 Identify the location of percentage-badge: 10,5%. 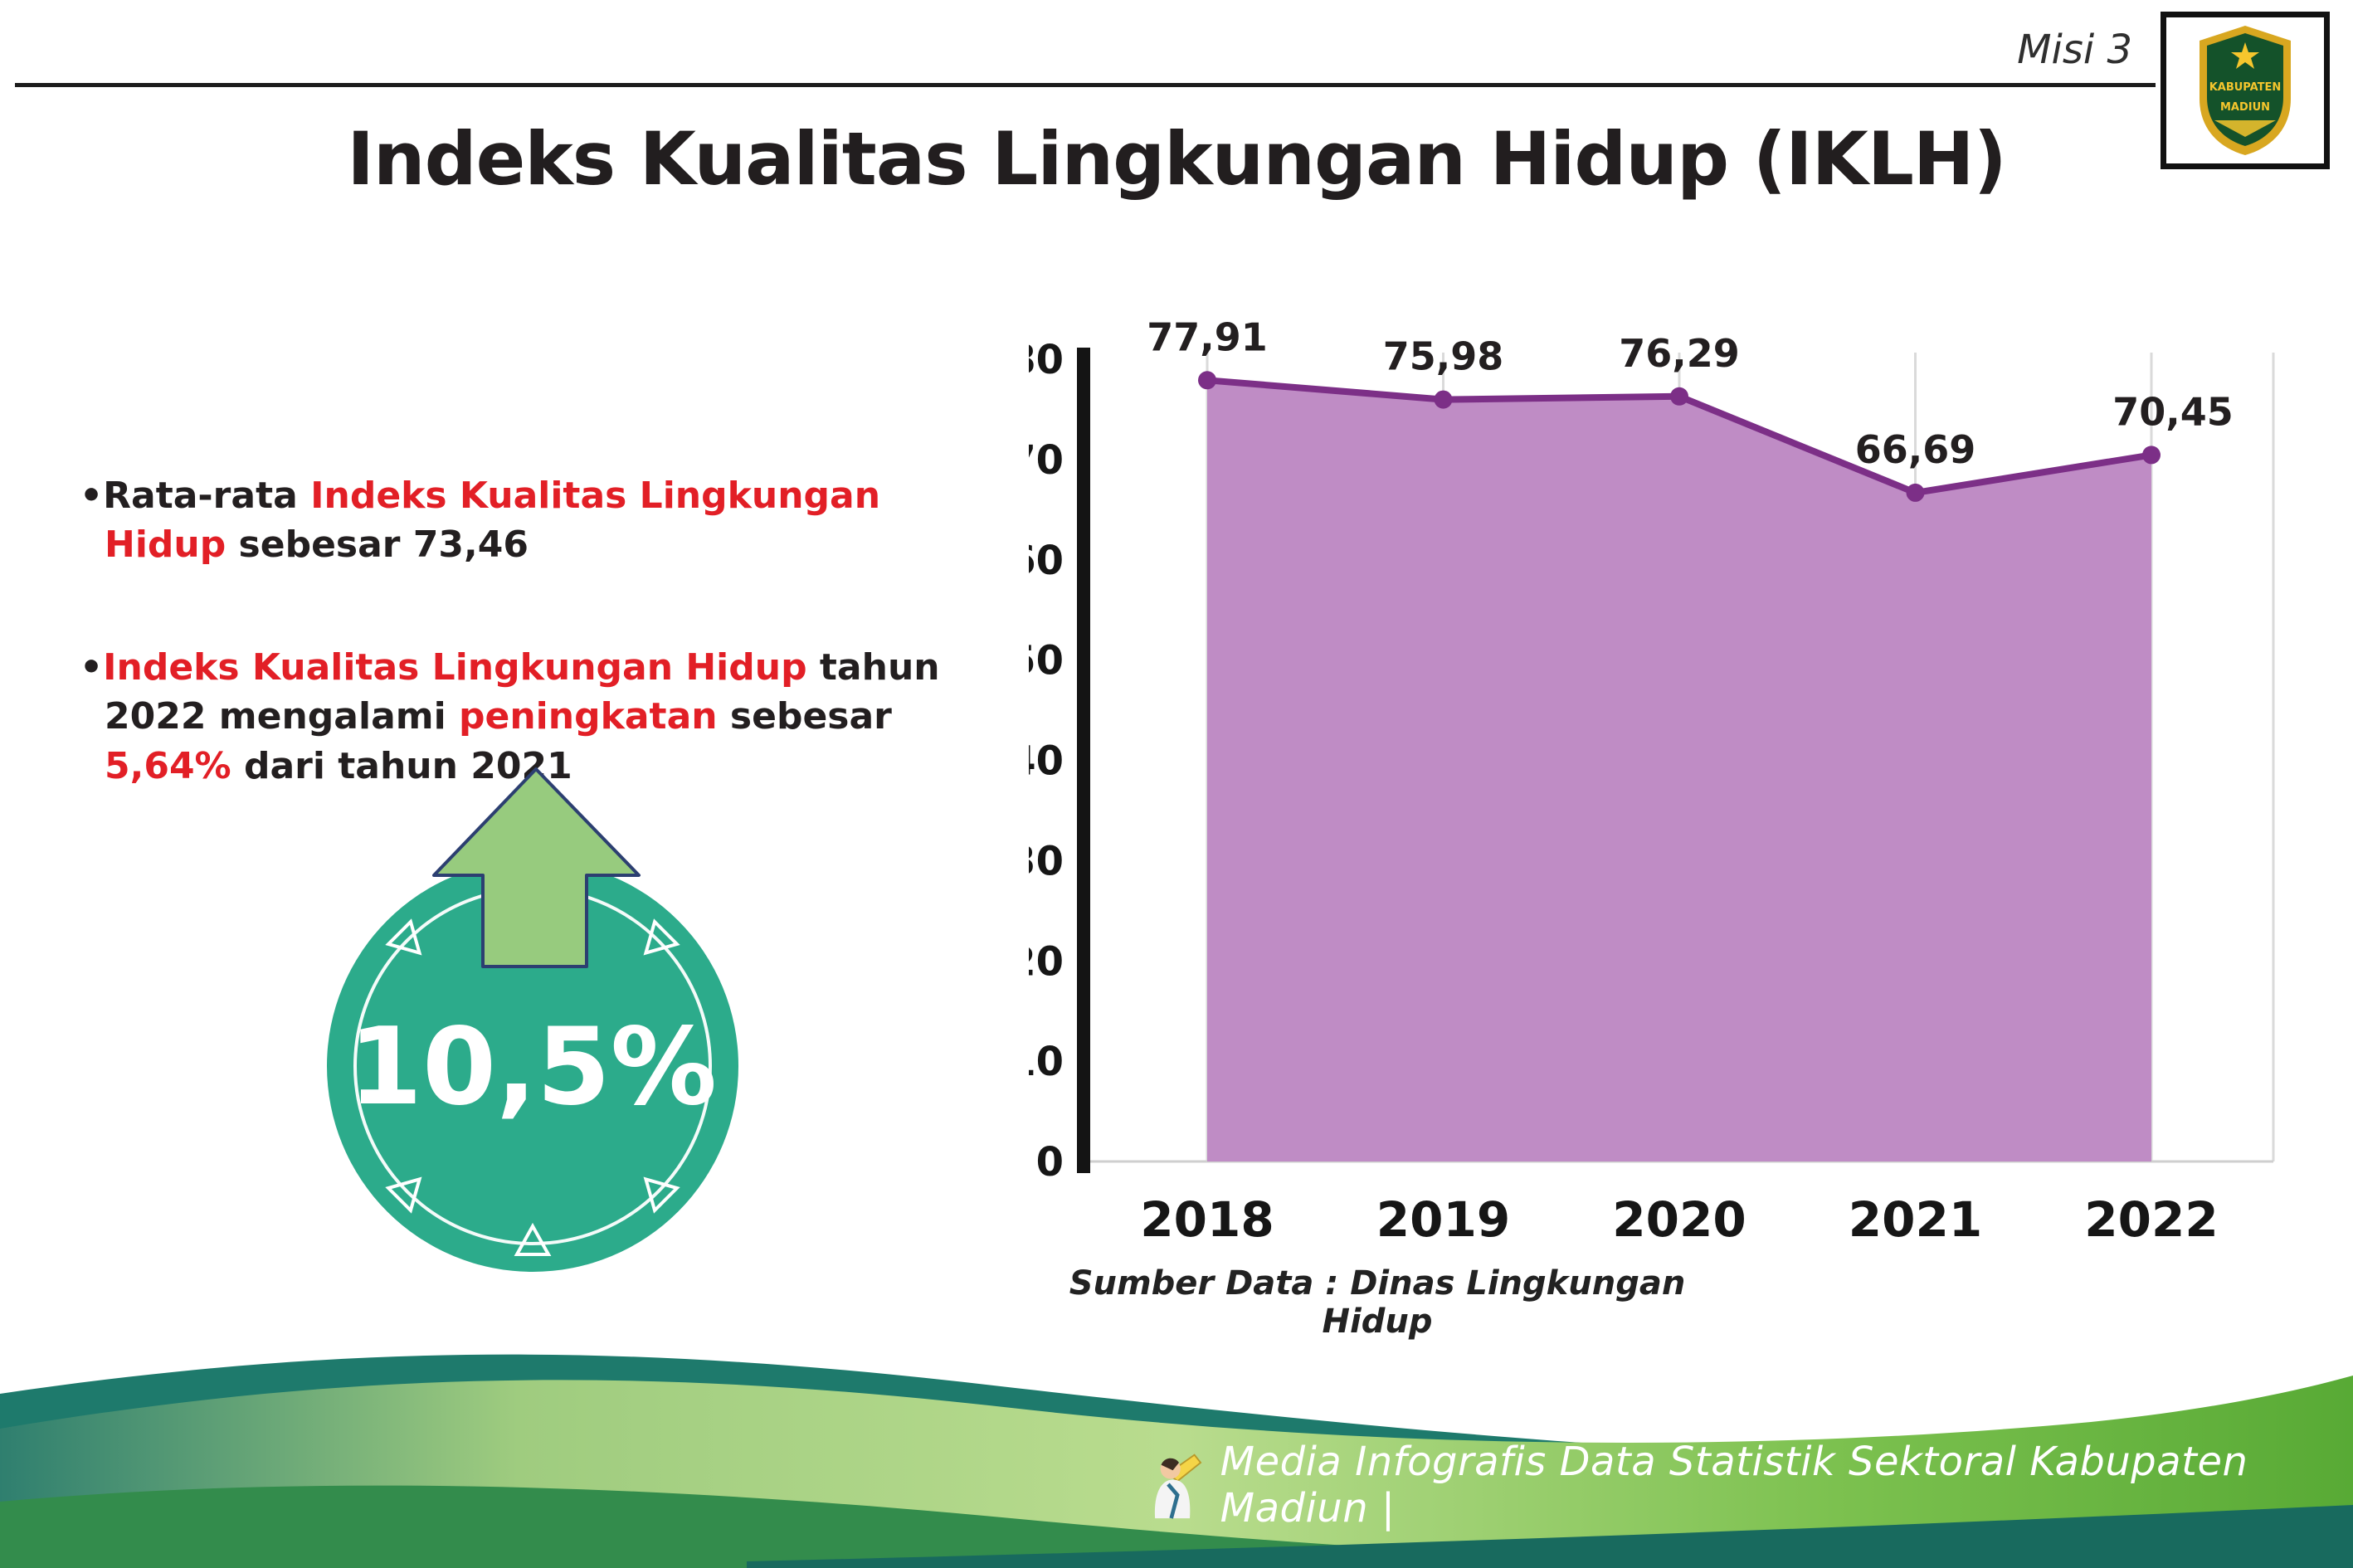
(532, 1019).